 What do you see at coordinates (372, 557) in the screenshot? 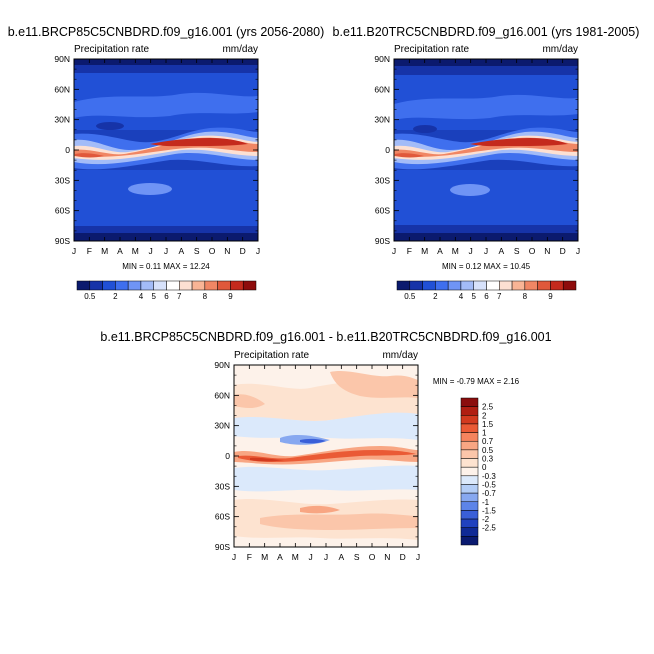
I see `x-tick-label: O` at bounding box center [372, 557].